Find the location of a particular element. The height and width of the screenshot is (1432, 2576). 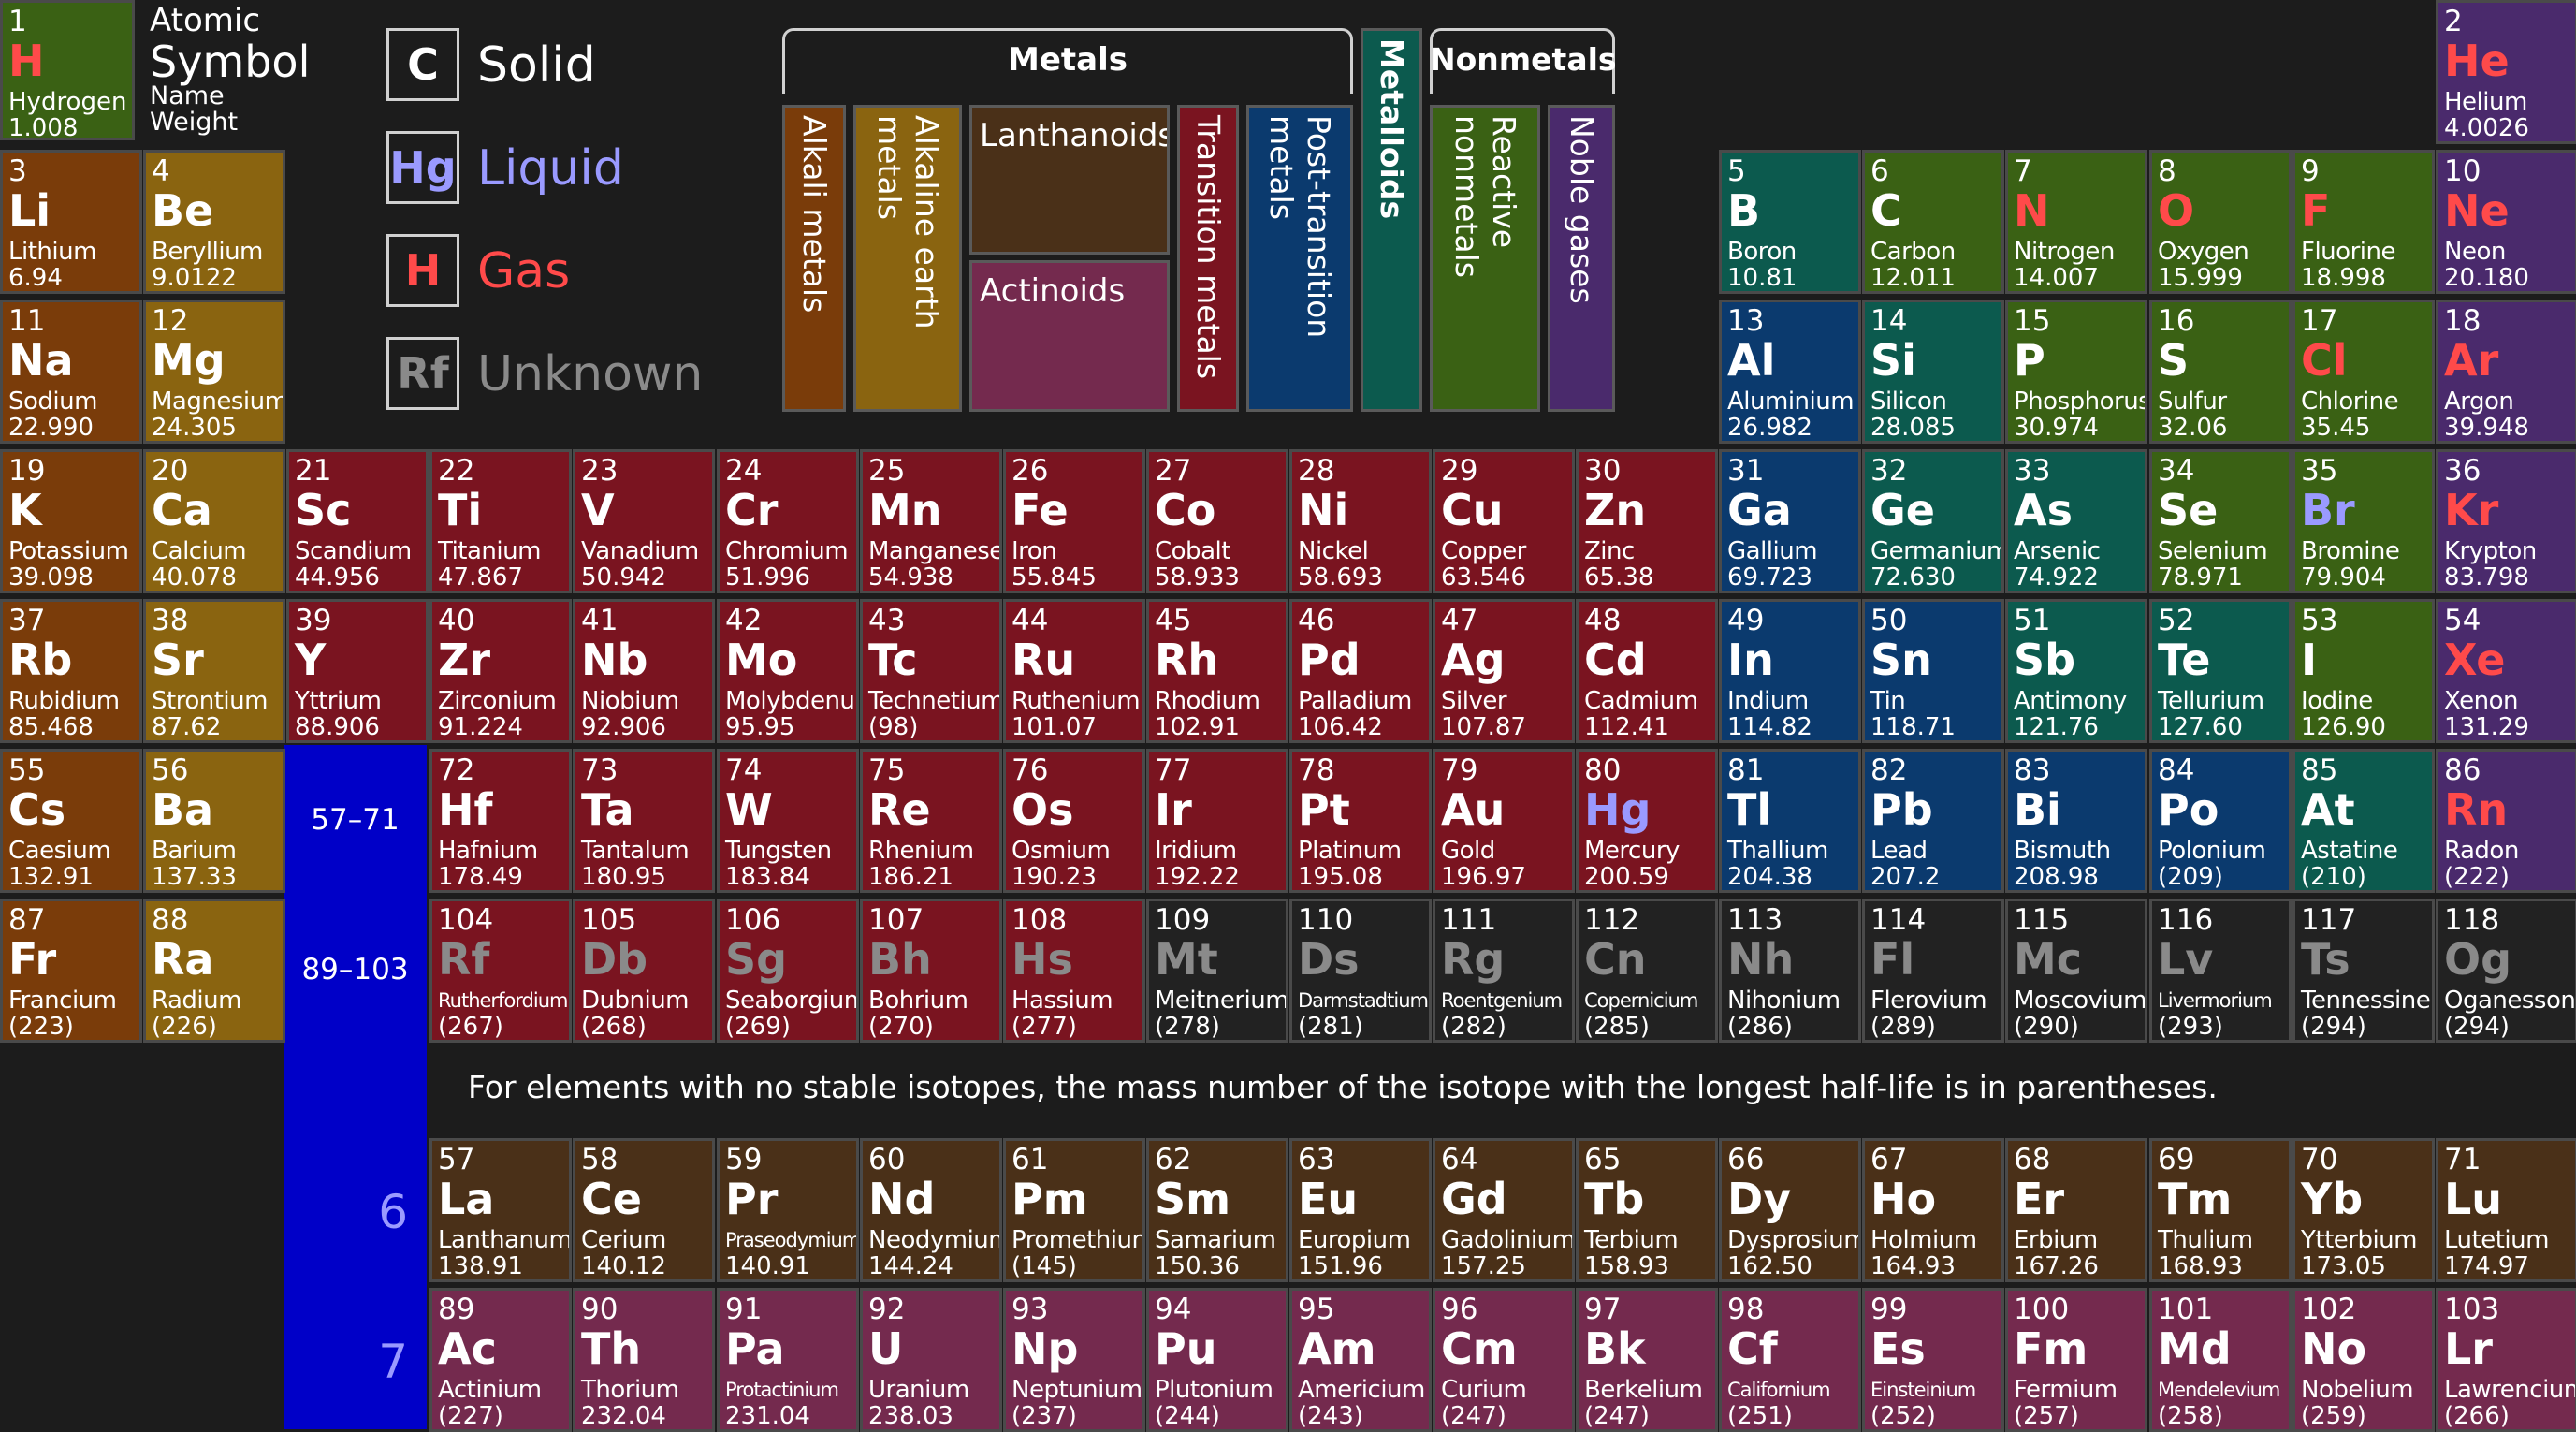

element-silicon: 14 Si Silicon 28.085 is located at coordinates (1933, 372).